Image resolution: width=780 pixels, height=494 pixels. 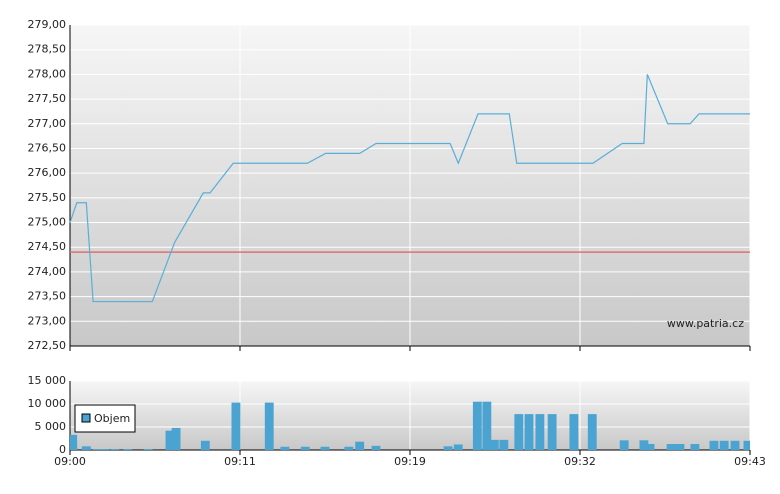 I want to click on y-tick-label: 275,00, so click(x=47, y=222).